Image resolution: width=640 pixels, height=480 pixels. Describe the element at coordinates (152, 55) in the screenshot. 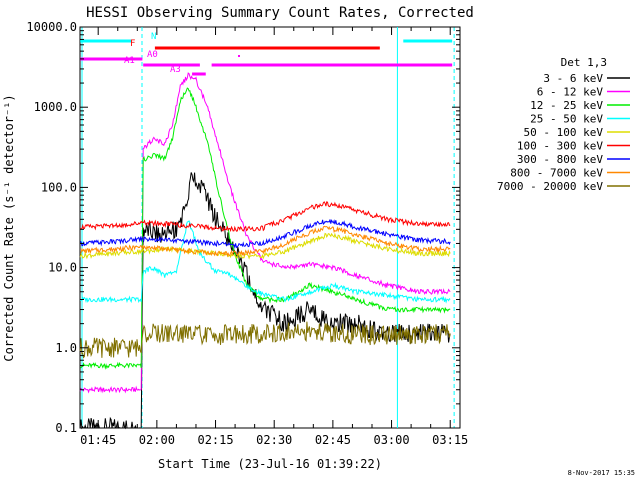

I see `flag-label-A0: A0` at that location.